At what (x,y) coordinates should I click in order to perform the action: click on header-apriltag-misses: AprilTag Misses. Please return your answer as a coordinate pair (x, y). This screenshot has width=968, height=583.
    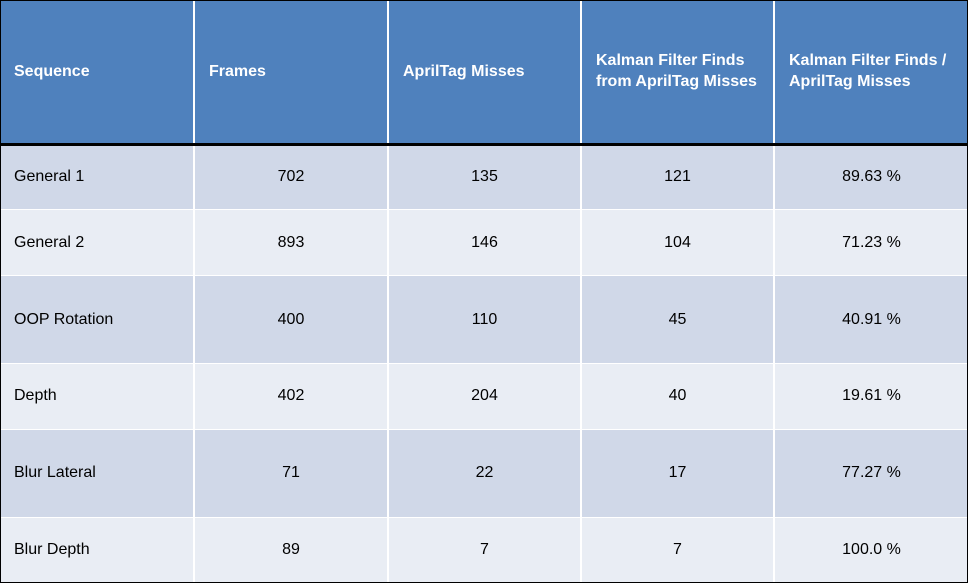
    Looking at the image, I should click on (485, 73).